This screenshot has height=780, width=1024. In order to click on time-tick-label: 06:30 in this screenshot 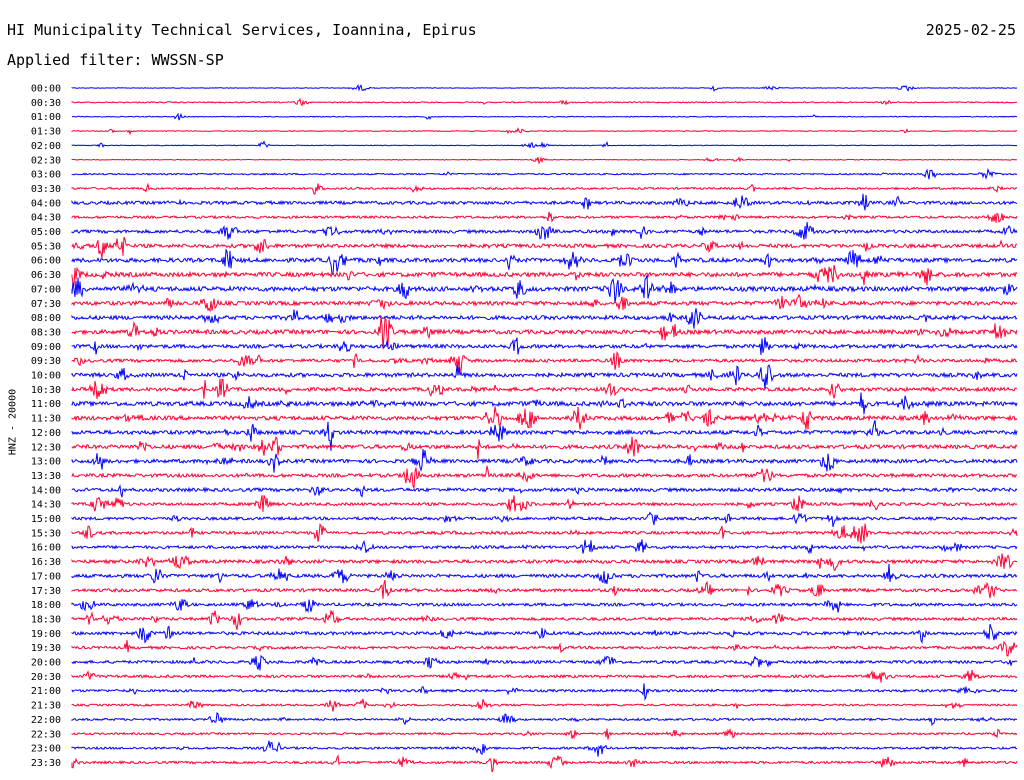, I will do `click(46, 275)`.